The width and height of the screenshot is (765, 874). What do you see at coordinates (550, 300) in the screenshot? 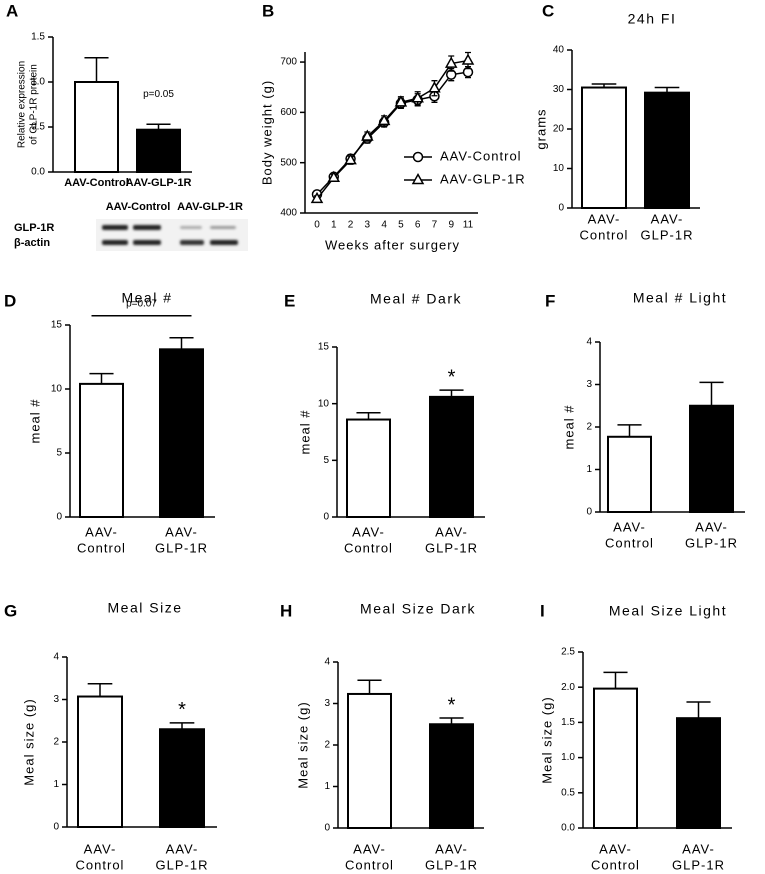
I see `panel-label: F` at bounding box center [550, 300].